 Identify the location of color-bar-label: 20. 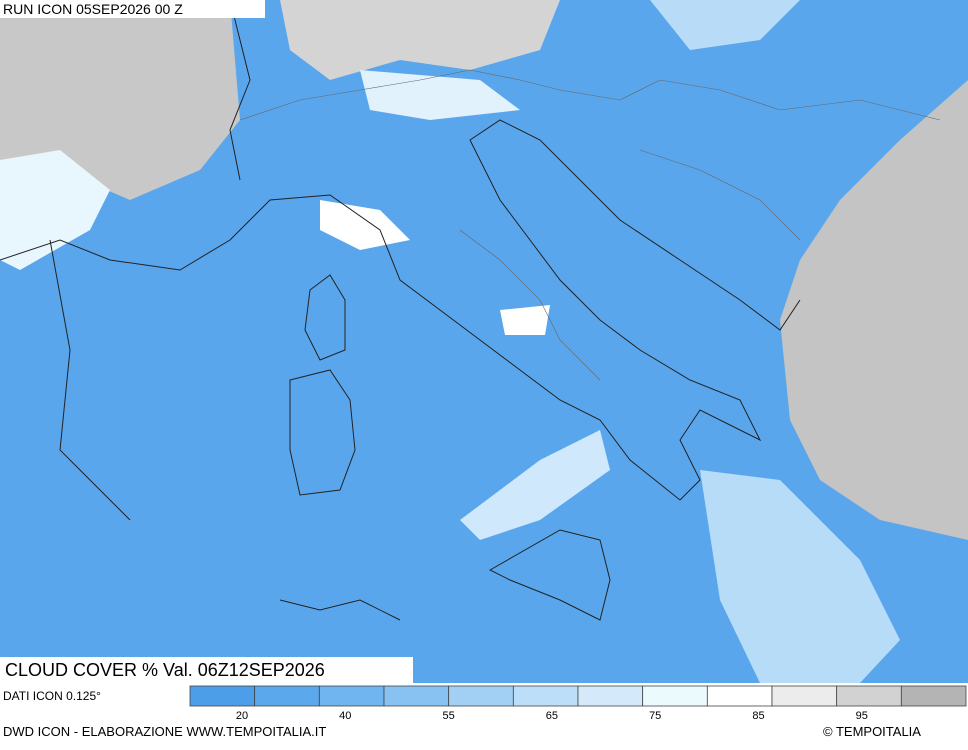
(242, 716).